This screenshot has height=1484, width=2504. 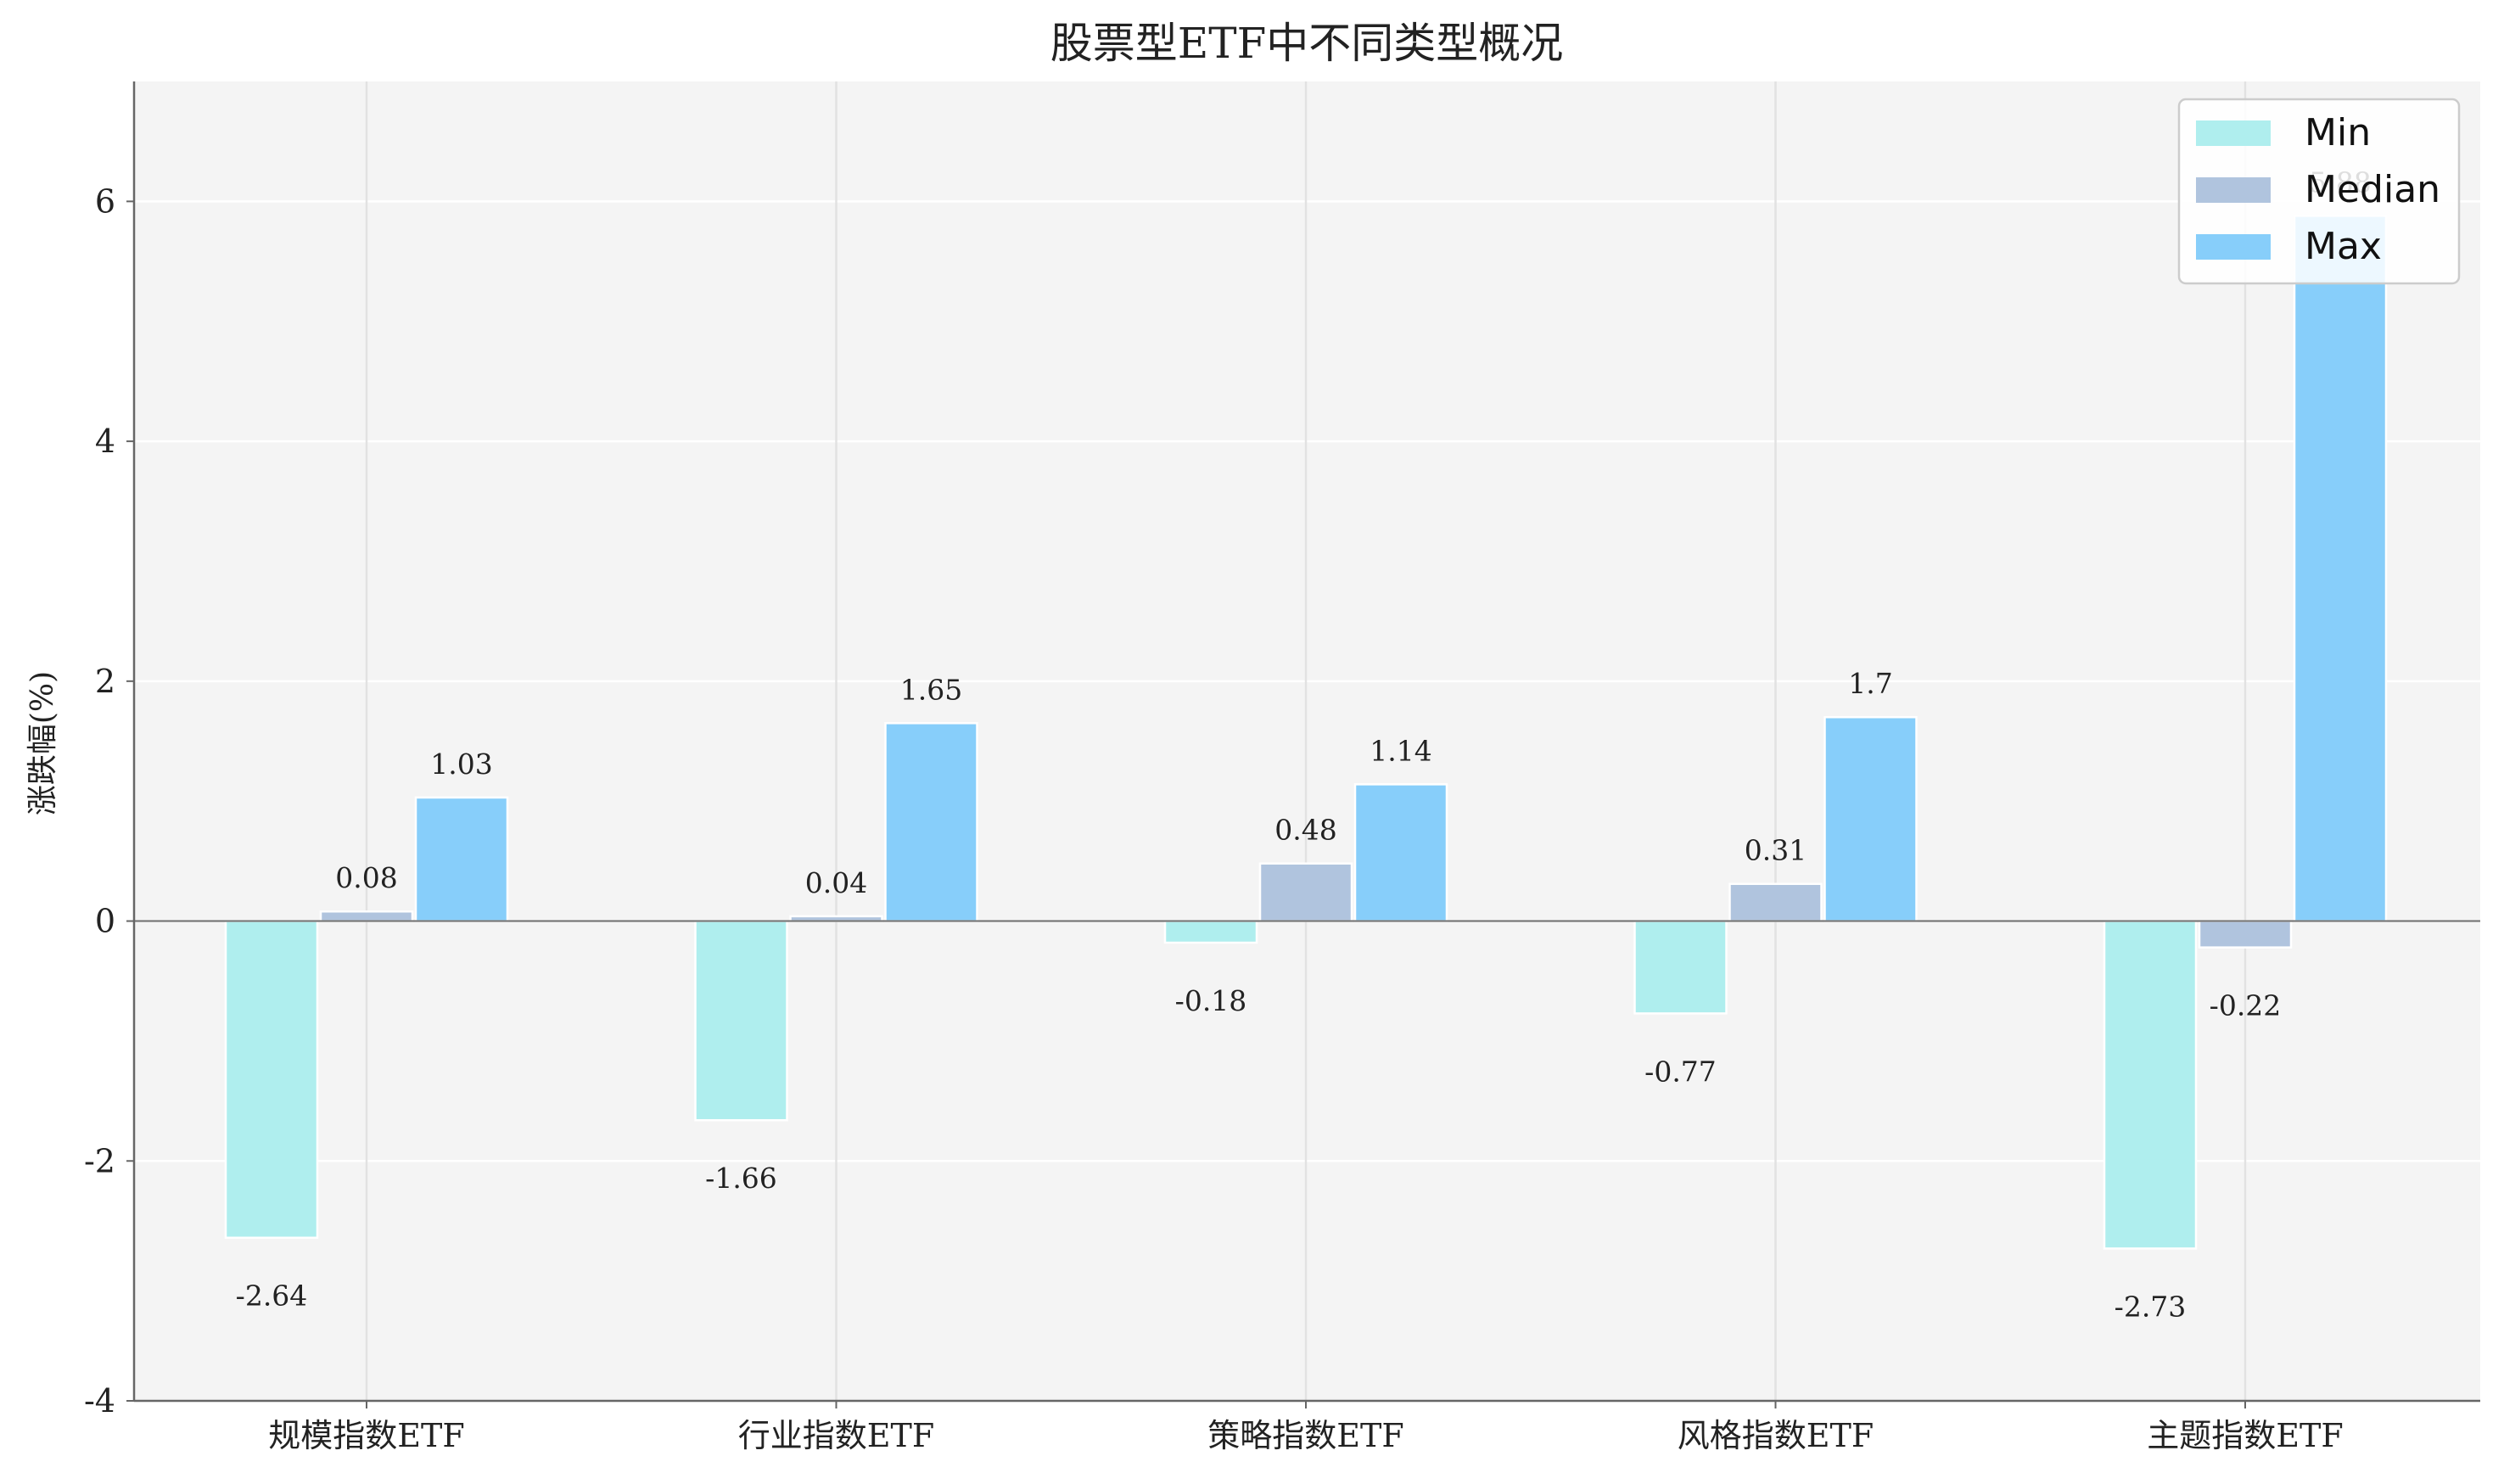 What do you see at coordinates (2233, 190) in the screenshot?
I see `legend-swatch-median` at bounding box center [2233, 190].